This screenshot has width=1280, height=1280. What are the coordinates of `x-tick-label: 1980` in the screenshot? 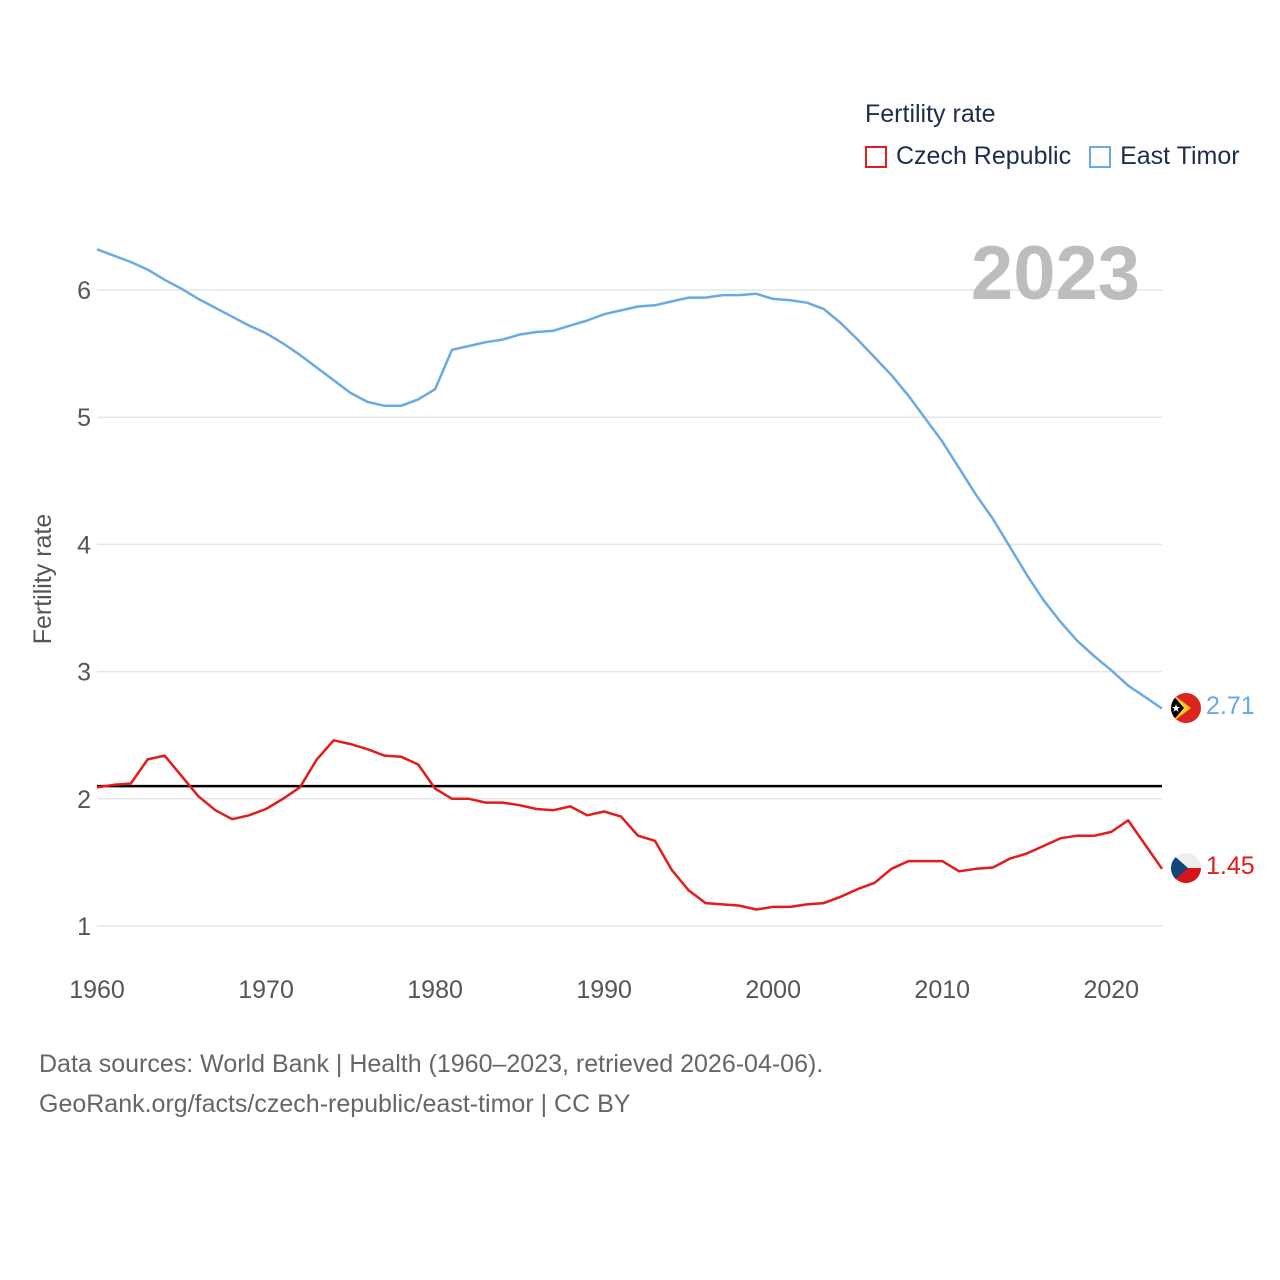 It's located at (435, 990).